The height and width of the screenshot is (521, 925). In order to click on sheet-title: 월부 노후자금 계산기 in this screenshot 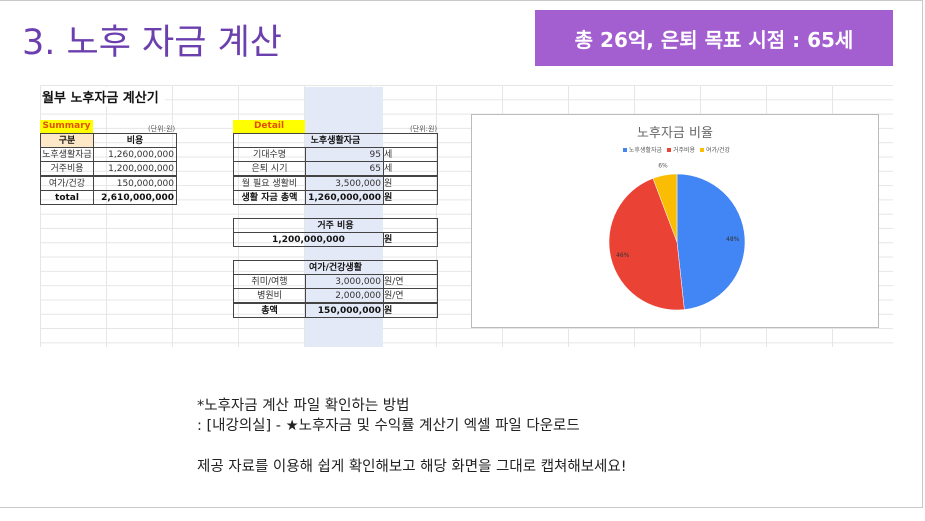, I will do `click(103, 96)`.